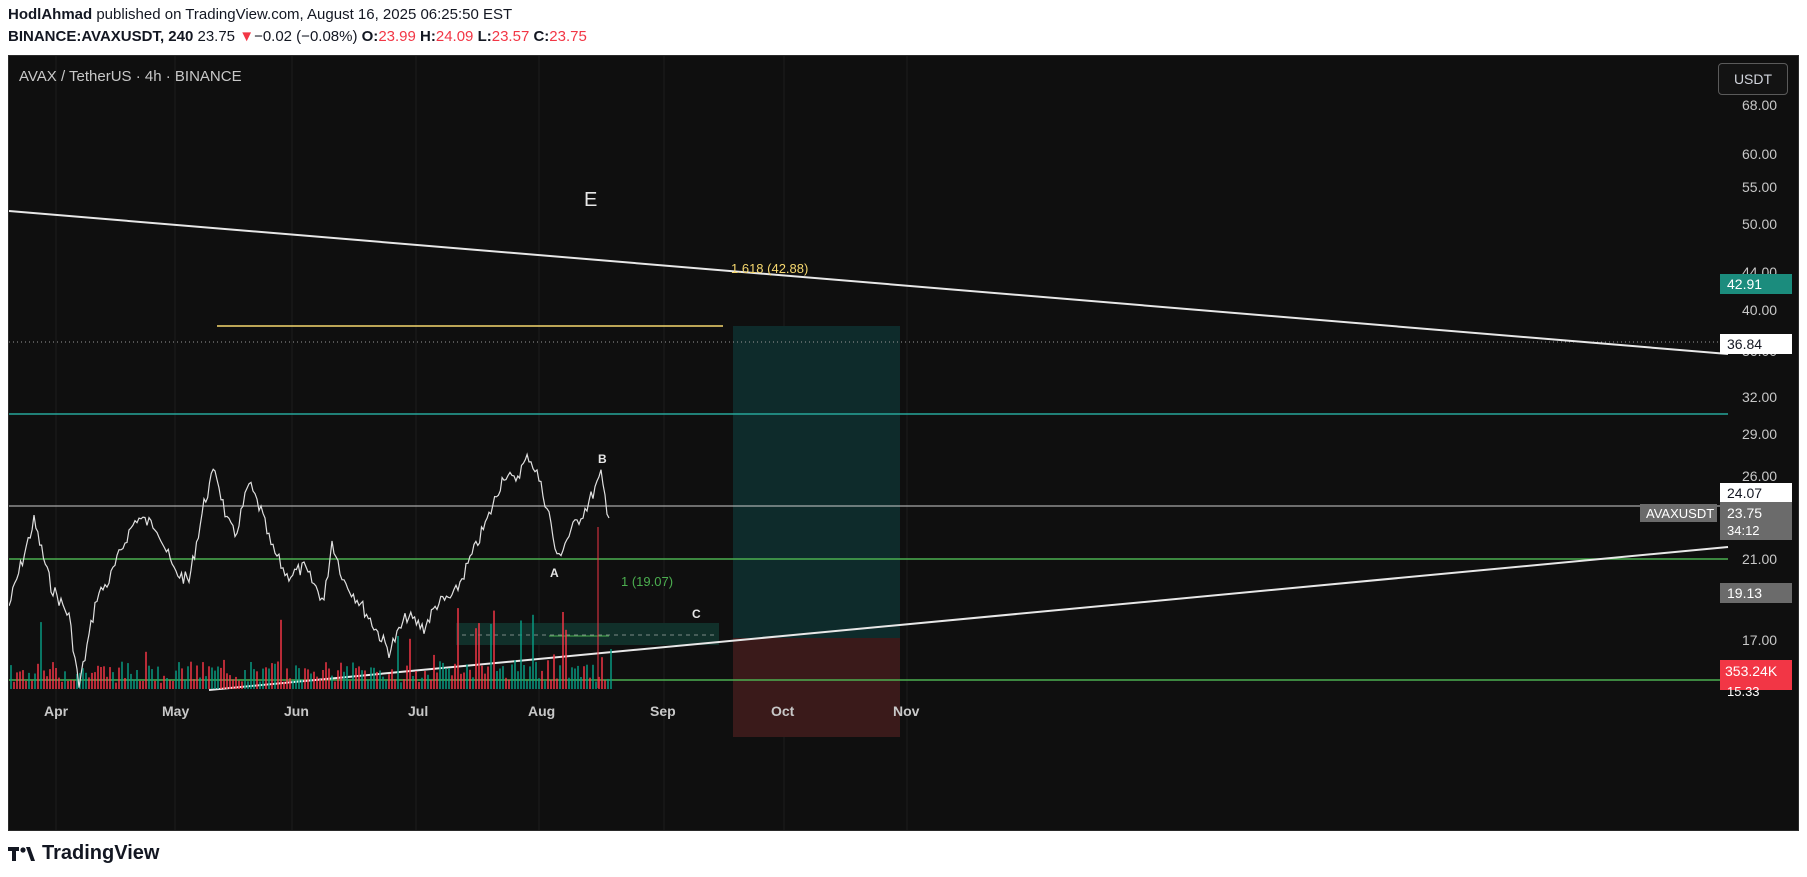  Describe the element at coordinates (1744, 284) in the screenshot. I see `target-badge: 42.91` at that location.